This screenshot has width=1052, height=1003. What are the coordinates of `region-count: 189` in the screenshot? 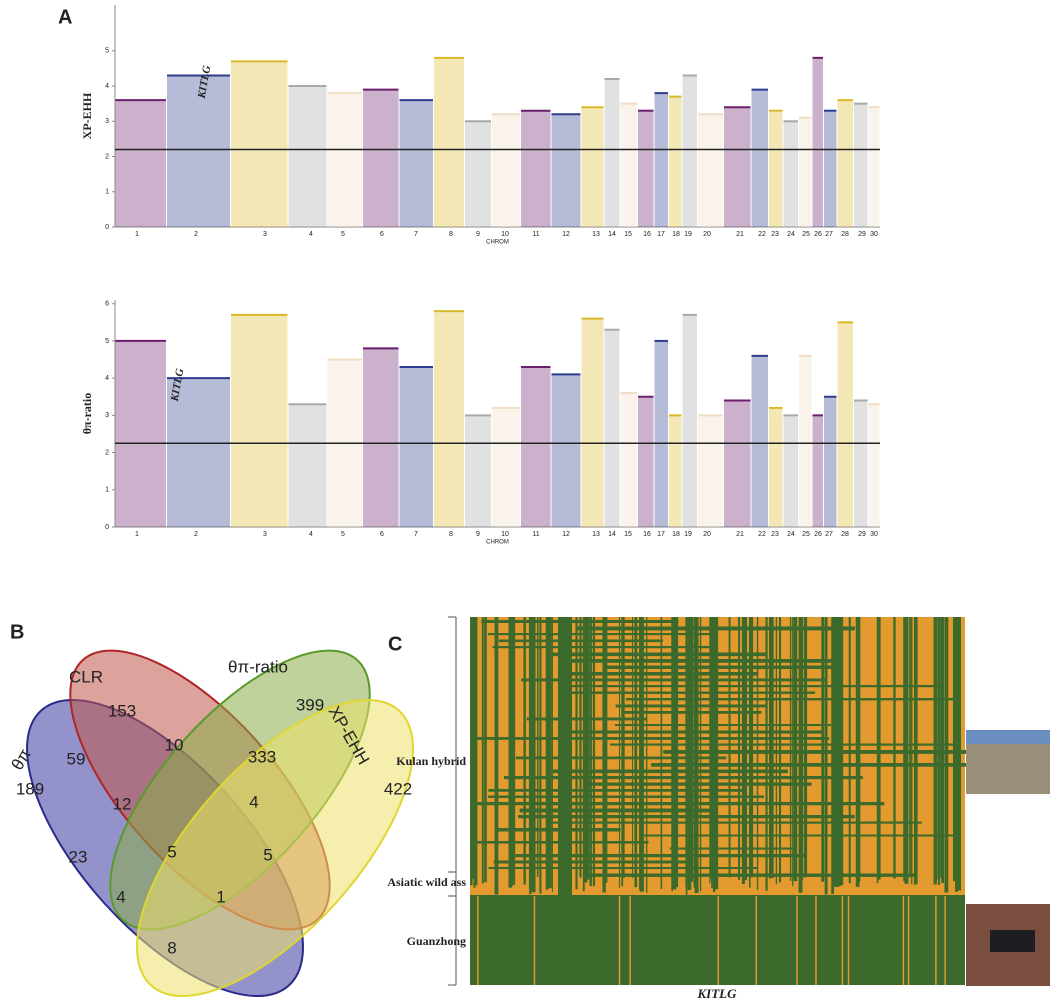 It's located at (30, 788).